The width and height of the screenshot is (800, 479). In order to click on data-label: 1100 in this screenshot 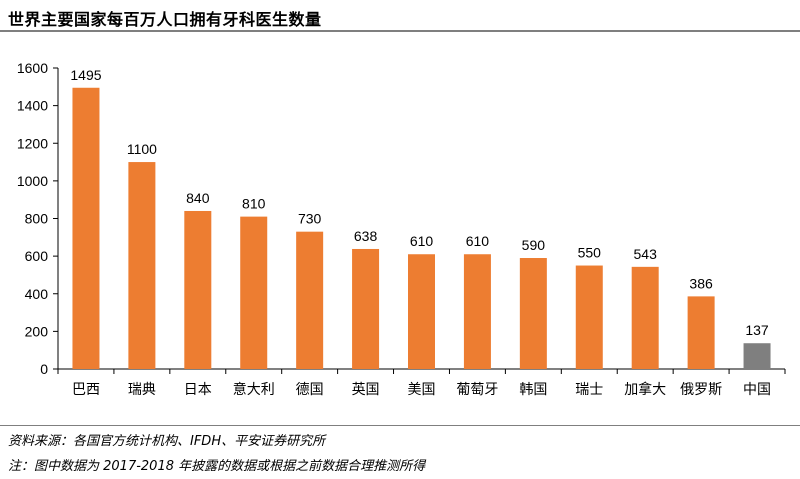, I will do `click(142, 149)`.